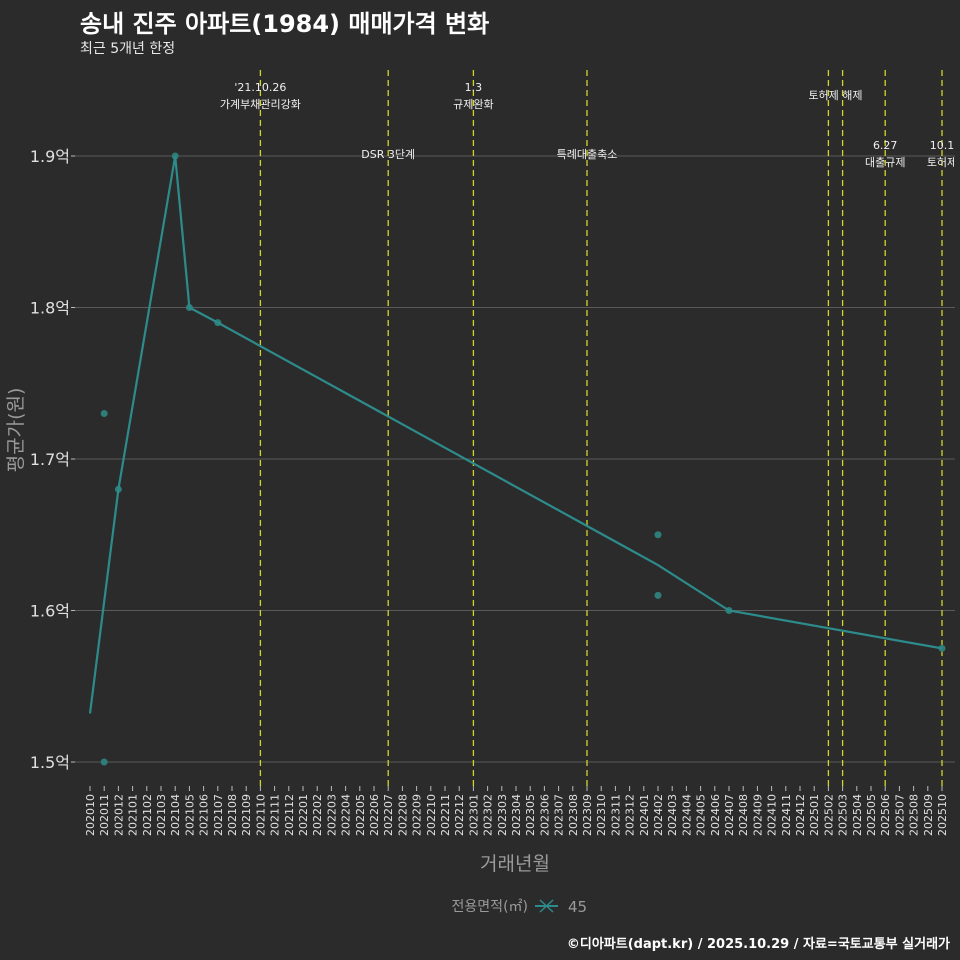  Describe the element at coordinates (835, 95) in the screenshot. I see `event-label: 토허제 해제` at that location.